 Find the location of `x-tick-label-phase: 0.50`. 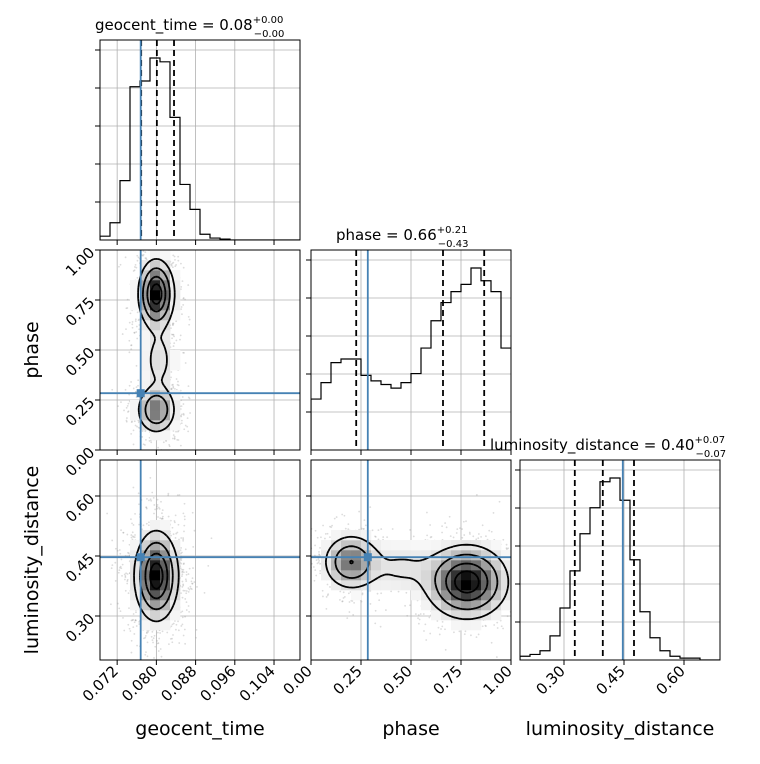

x-tick-label-phase: 0.50 is located at coordinates (397, 680).